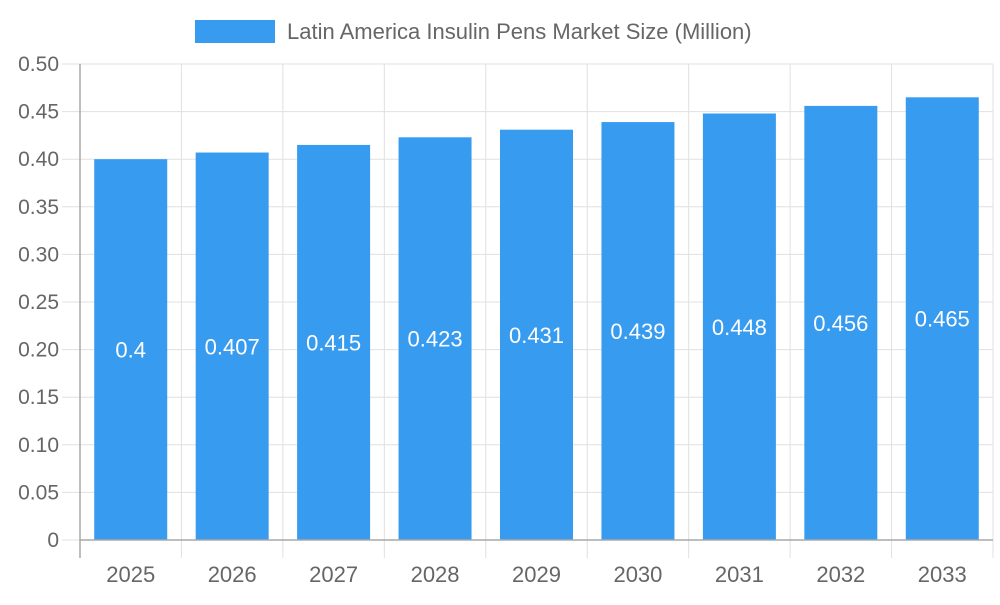 The image size is (1000, 605). Describe the element at coordinates (38, 445) in the screenshot. I see `y-tick-label: 0.10` at that location.